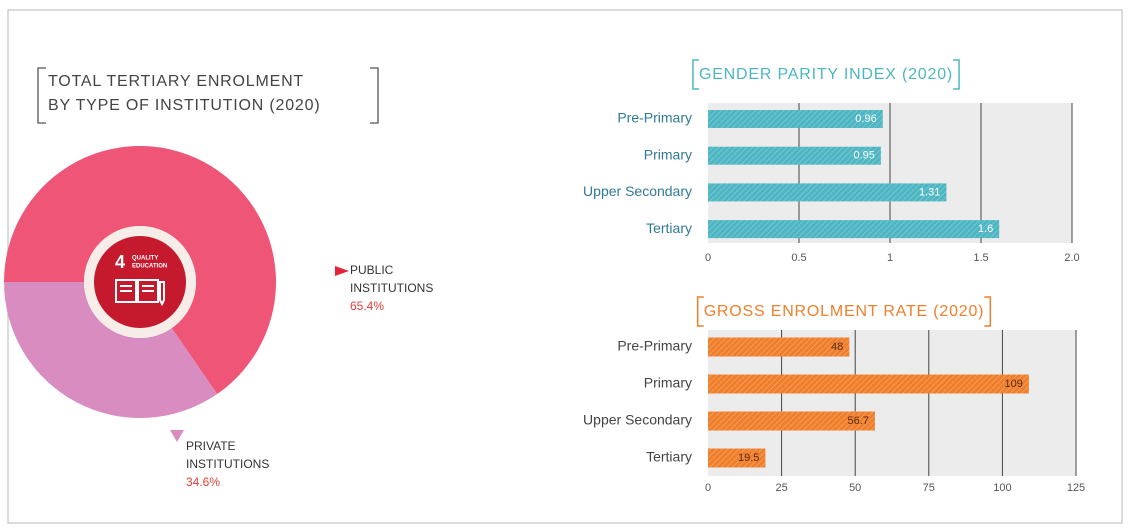 This screenshot has width=1132, height=531. I want to click on pie-title: TOTAL TERTIARY ENROLMENT, so click(176, 81).